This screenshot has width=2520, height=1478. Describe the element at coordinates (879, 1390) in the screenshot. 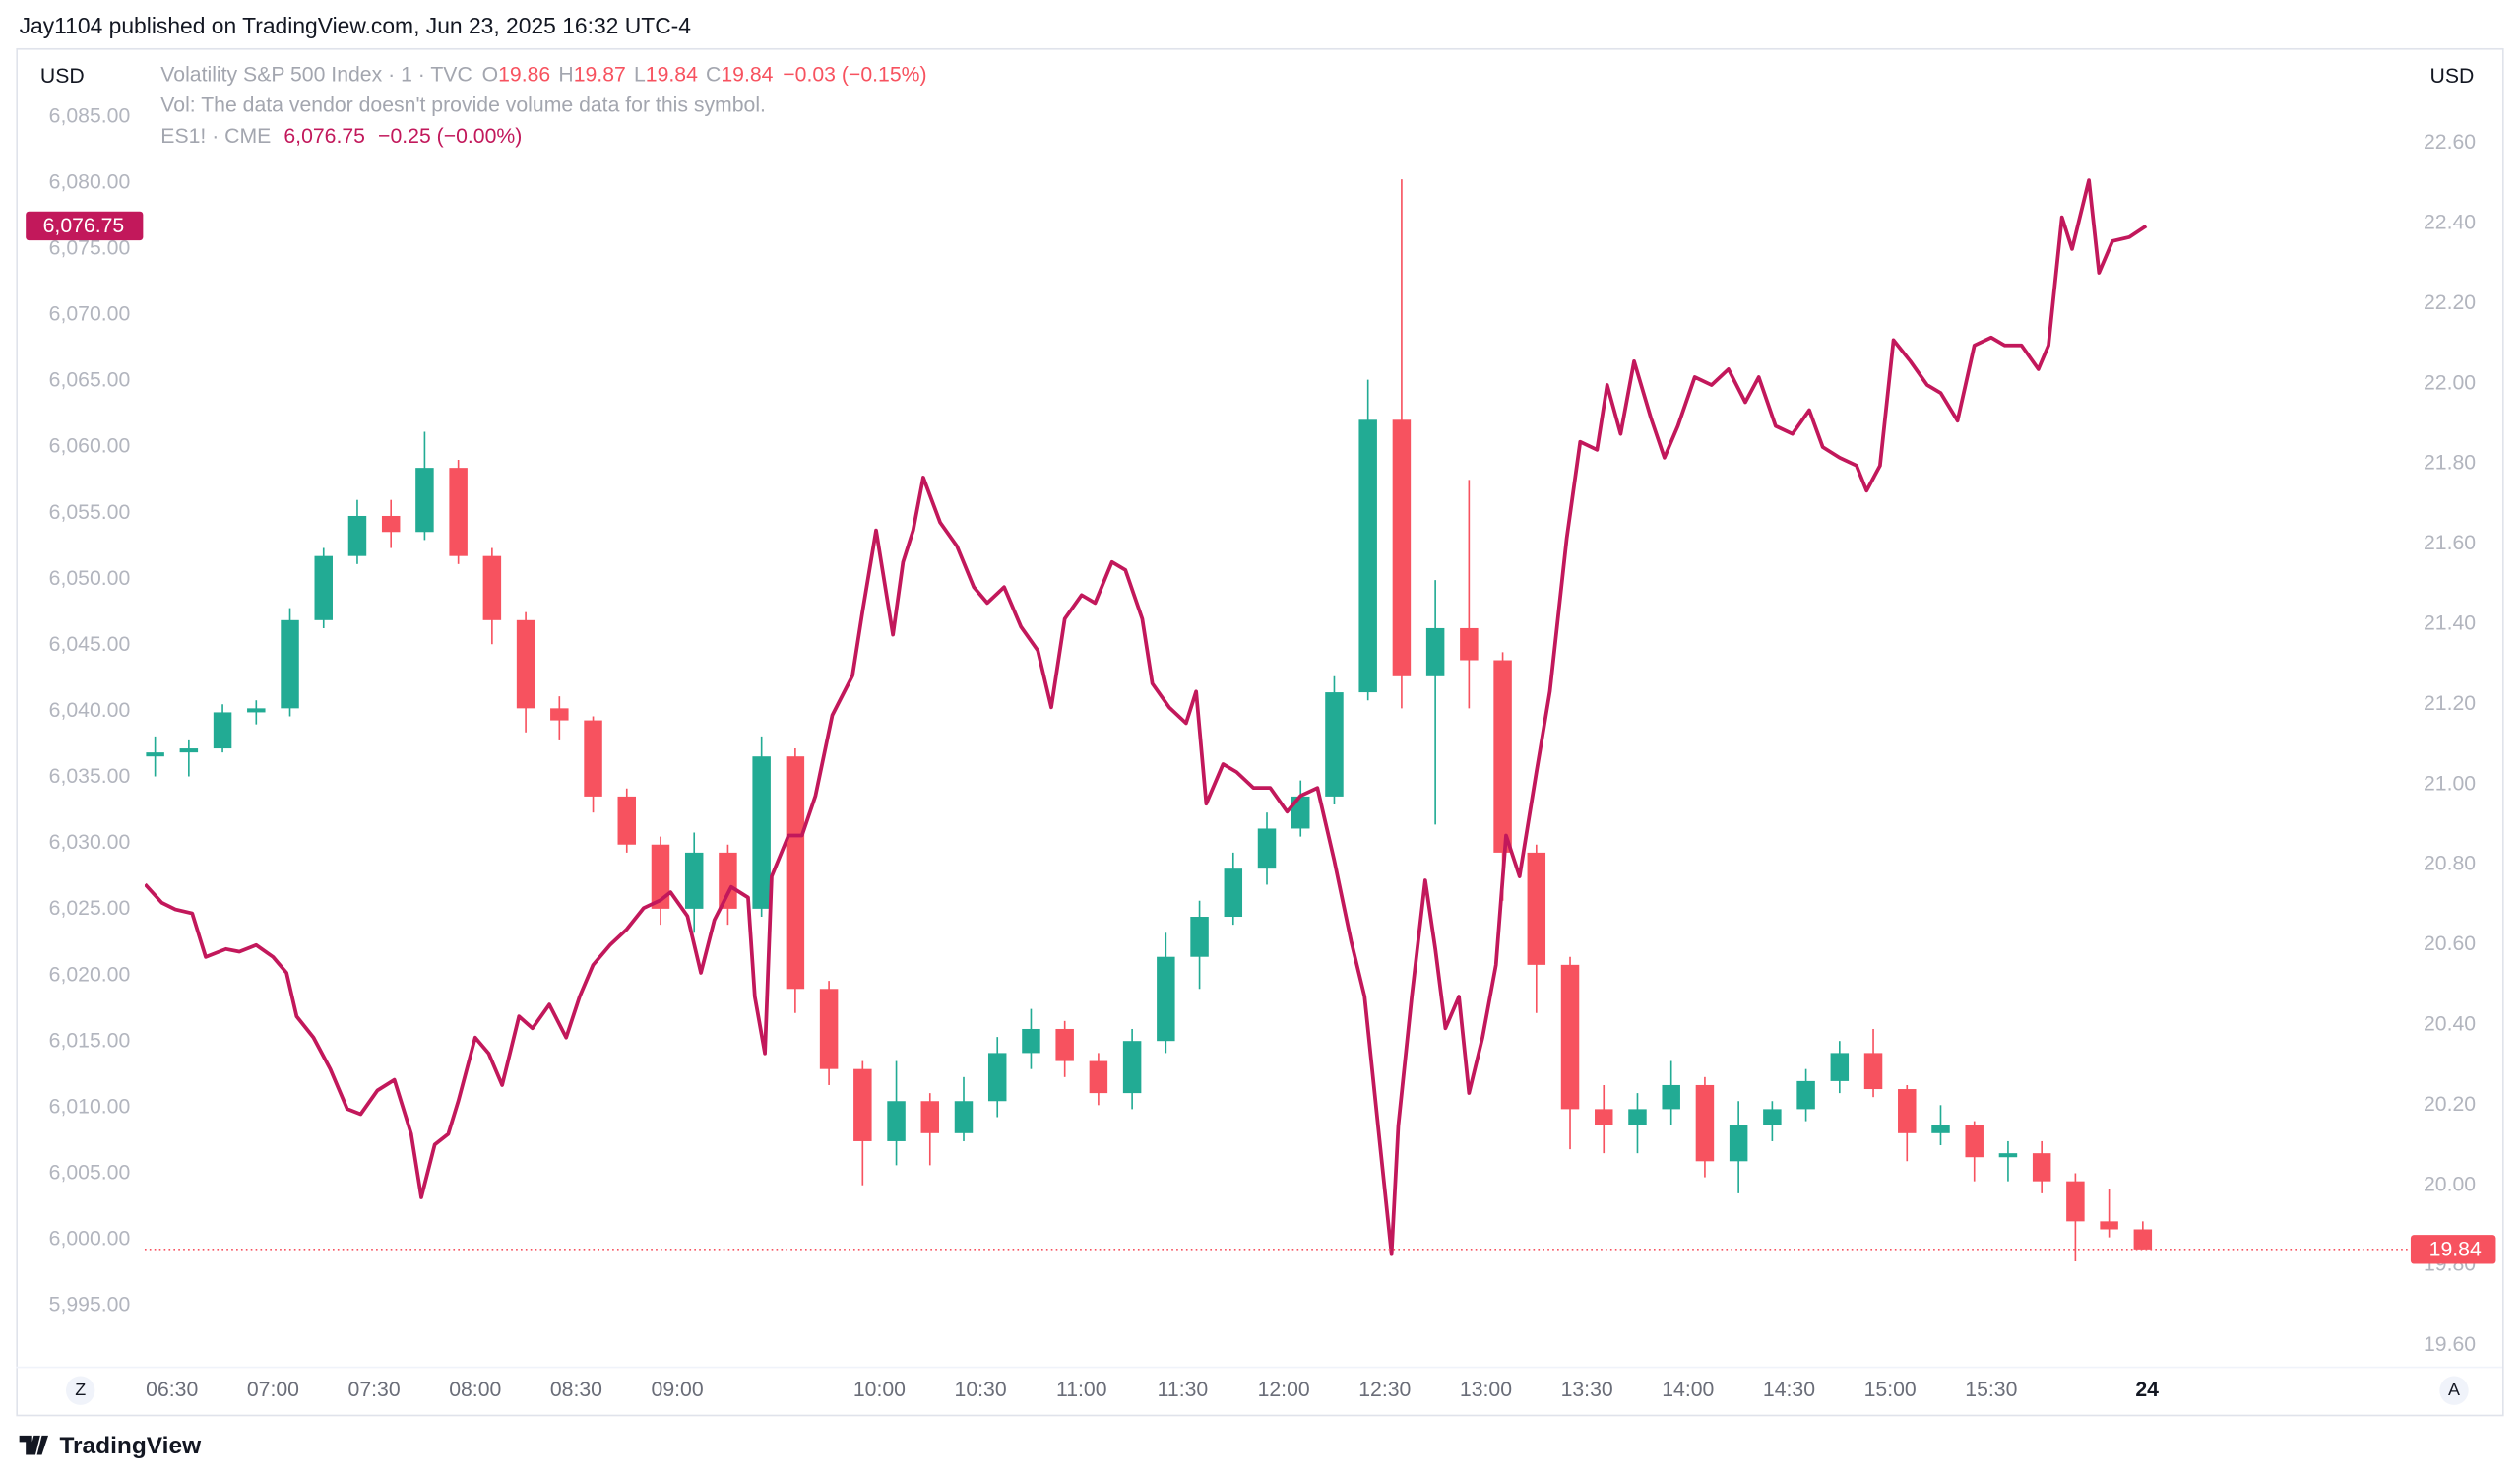

I see `x-tick-label: 10:00` at that location.